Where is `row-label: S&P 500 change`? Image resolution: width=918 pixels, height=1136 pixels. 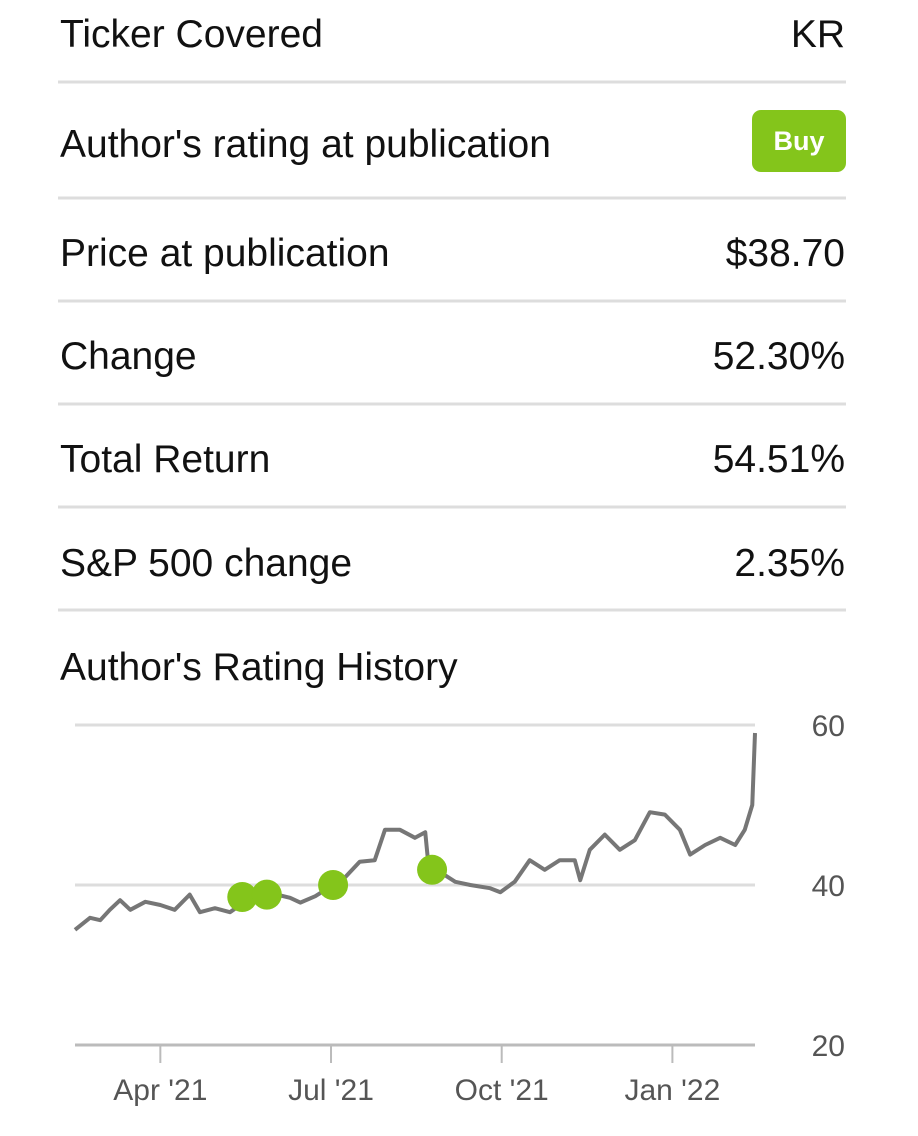
row-label: S&P 500 change is located at coordinates (206, 563).